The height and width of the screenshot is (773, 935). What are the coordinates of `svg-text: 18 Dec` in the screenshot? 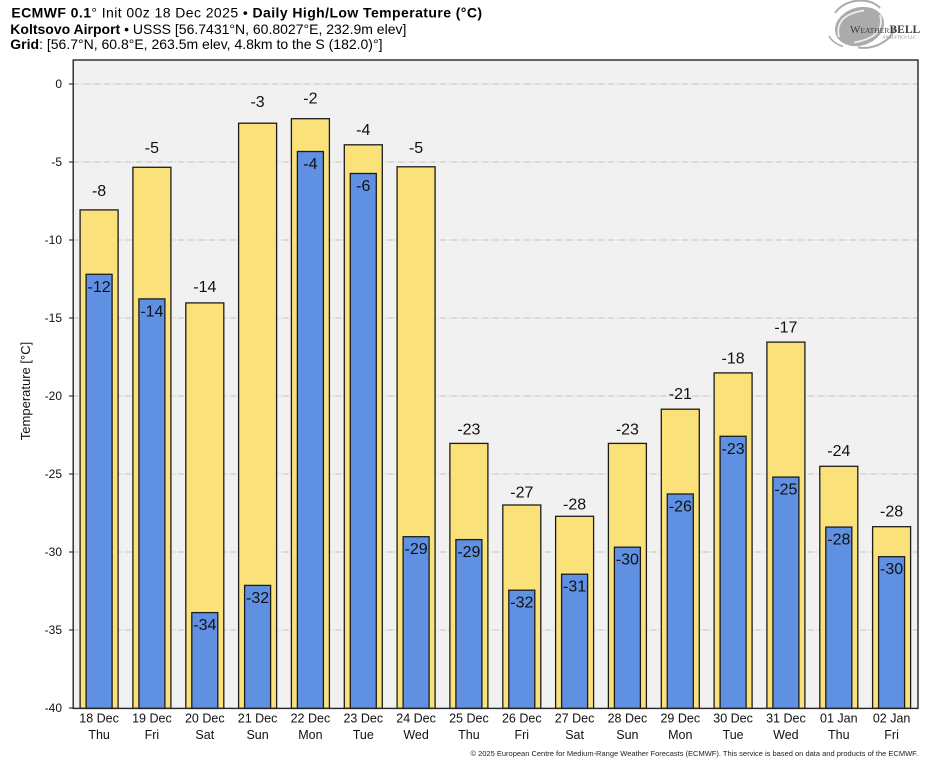 It's located at (99, 719).